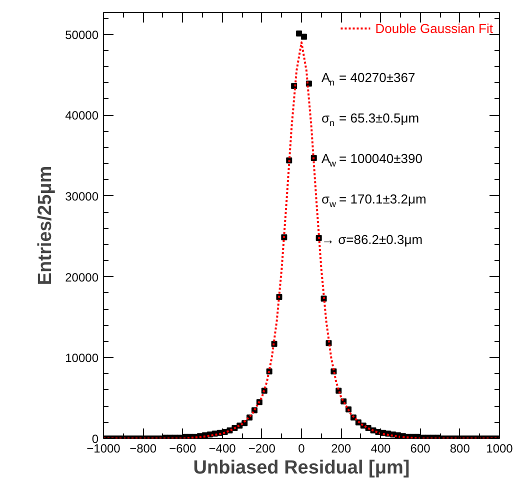  Describe the element at coordinates (82, 196) in the screenshot. I see `y-tick-label: 30000` at that location.